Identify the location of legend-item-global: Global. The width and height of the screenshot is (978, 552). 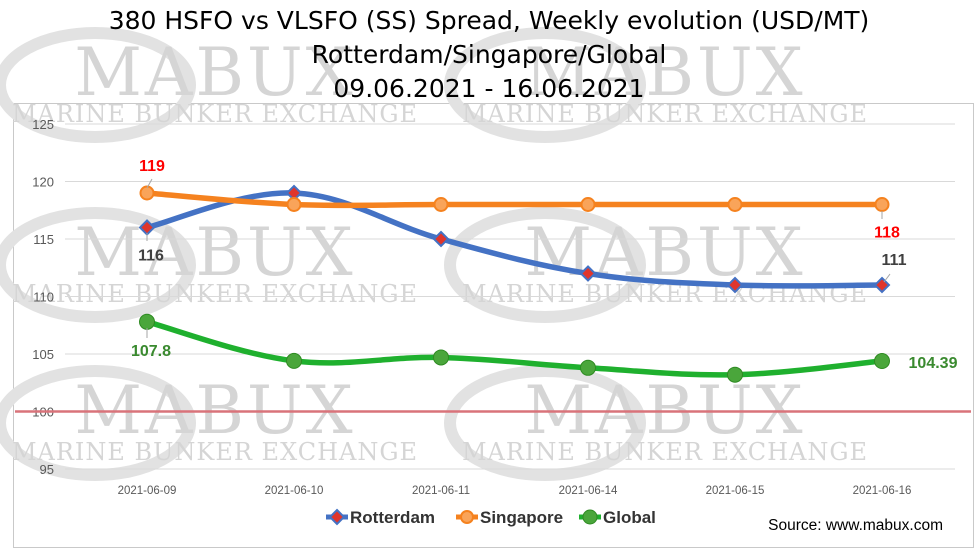
(617, 517).